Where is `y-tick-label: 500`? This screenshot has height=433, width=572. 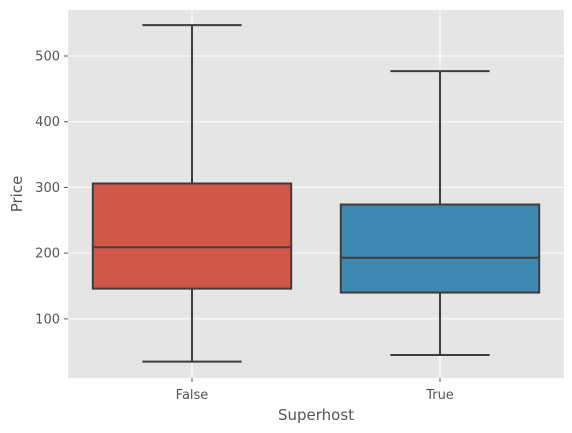 y-tick-label: 500 is located at coordinates (47, 57).